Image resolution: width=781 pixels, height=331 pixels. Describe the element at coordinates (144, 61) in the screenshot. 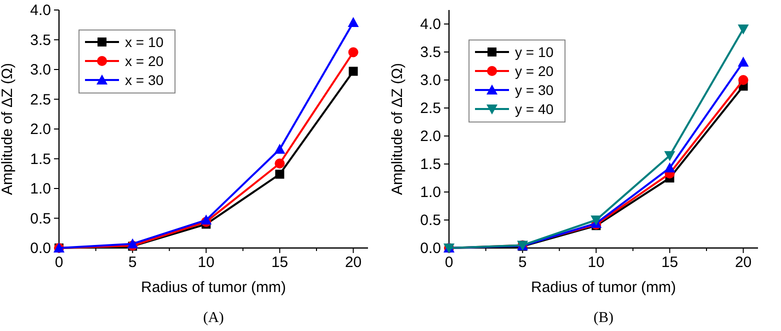

I see `legend-label: x = 20` at that location.